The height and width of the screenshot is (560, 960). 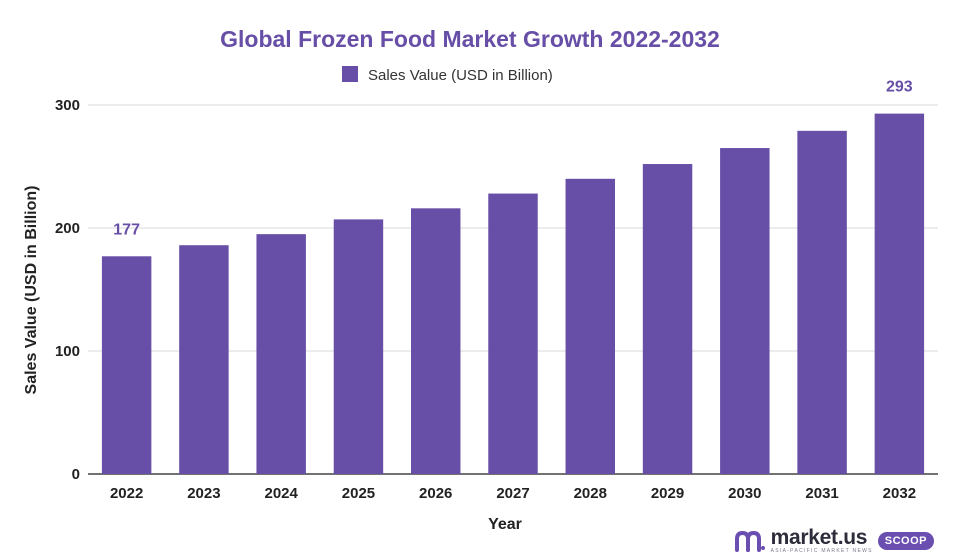 I want to click on bar-2031, so click(x=822, y=302).